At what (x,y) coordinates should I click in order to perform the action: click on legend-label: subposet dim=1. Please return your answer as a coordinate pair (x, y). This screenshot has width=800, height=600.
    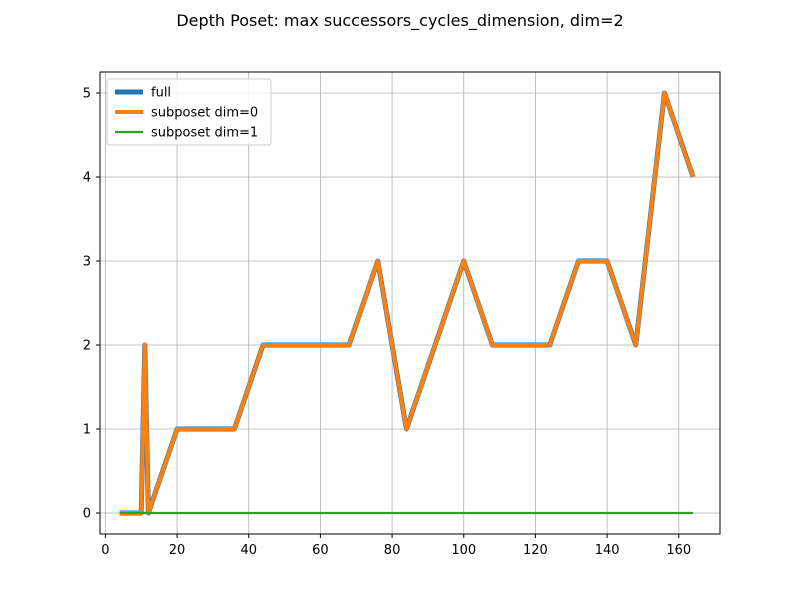
    Looking at the image, I should click on (204, 133).